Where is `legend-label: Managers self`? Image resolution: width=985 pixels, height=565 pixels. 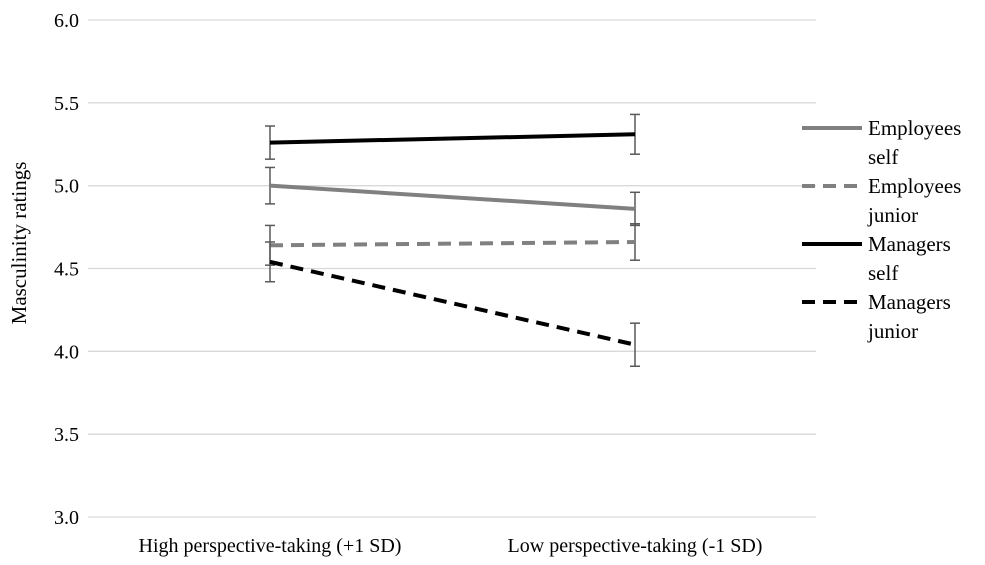
legend-label: Managers self is located at coordinates (909, 258).